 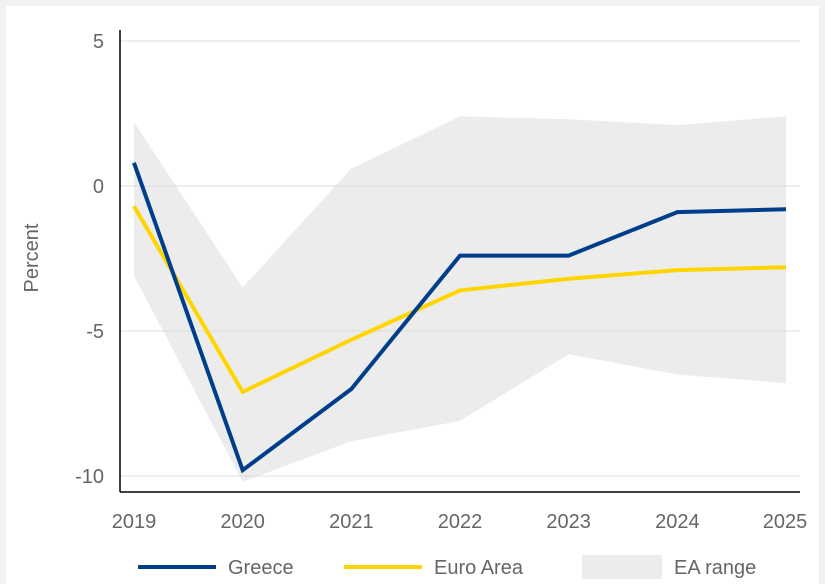 I want to click on x-tick-label: 2020, so click(x=242, y=522).